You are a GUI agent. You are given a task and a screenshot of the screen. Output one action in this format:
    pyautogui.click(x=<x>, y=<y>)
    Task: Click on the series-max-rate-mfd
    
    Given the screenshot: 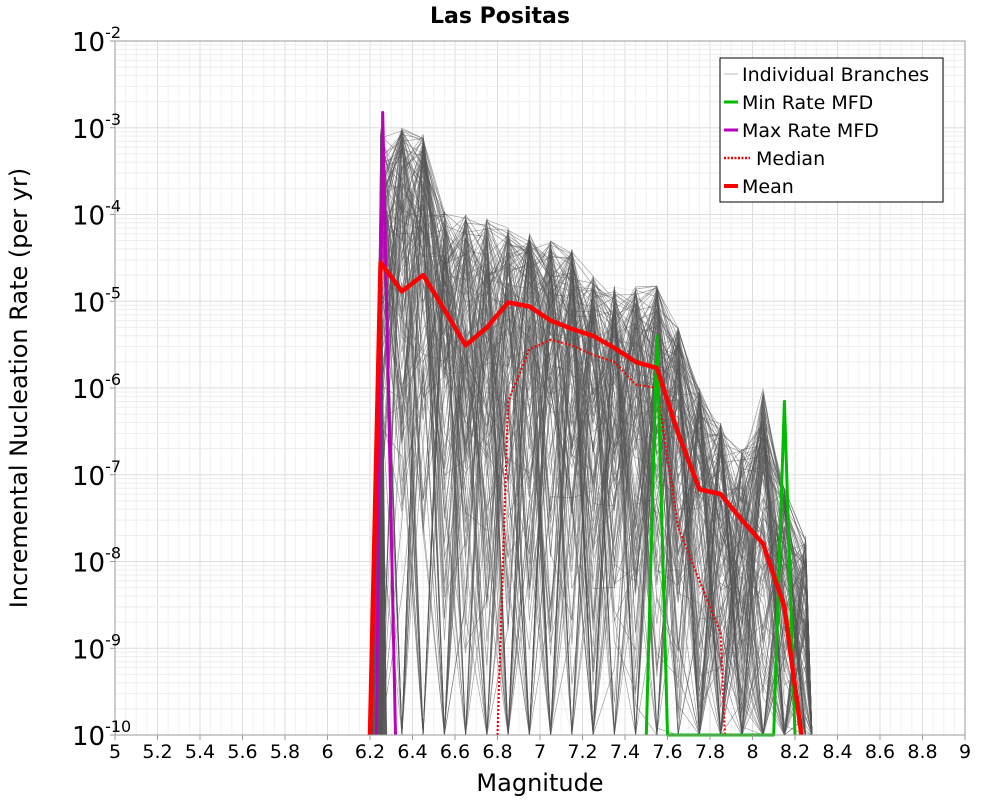 What is the action you would take?
    pyautogui.click(x=385, y=423)
    